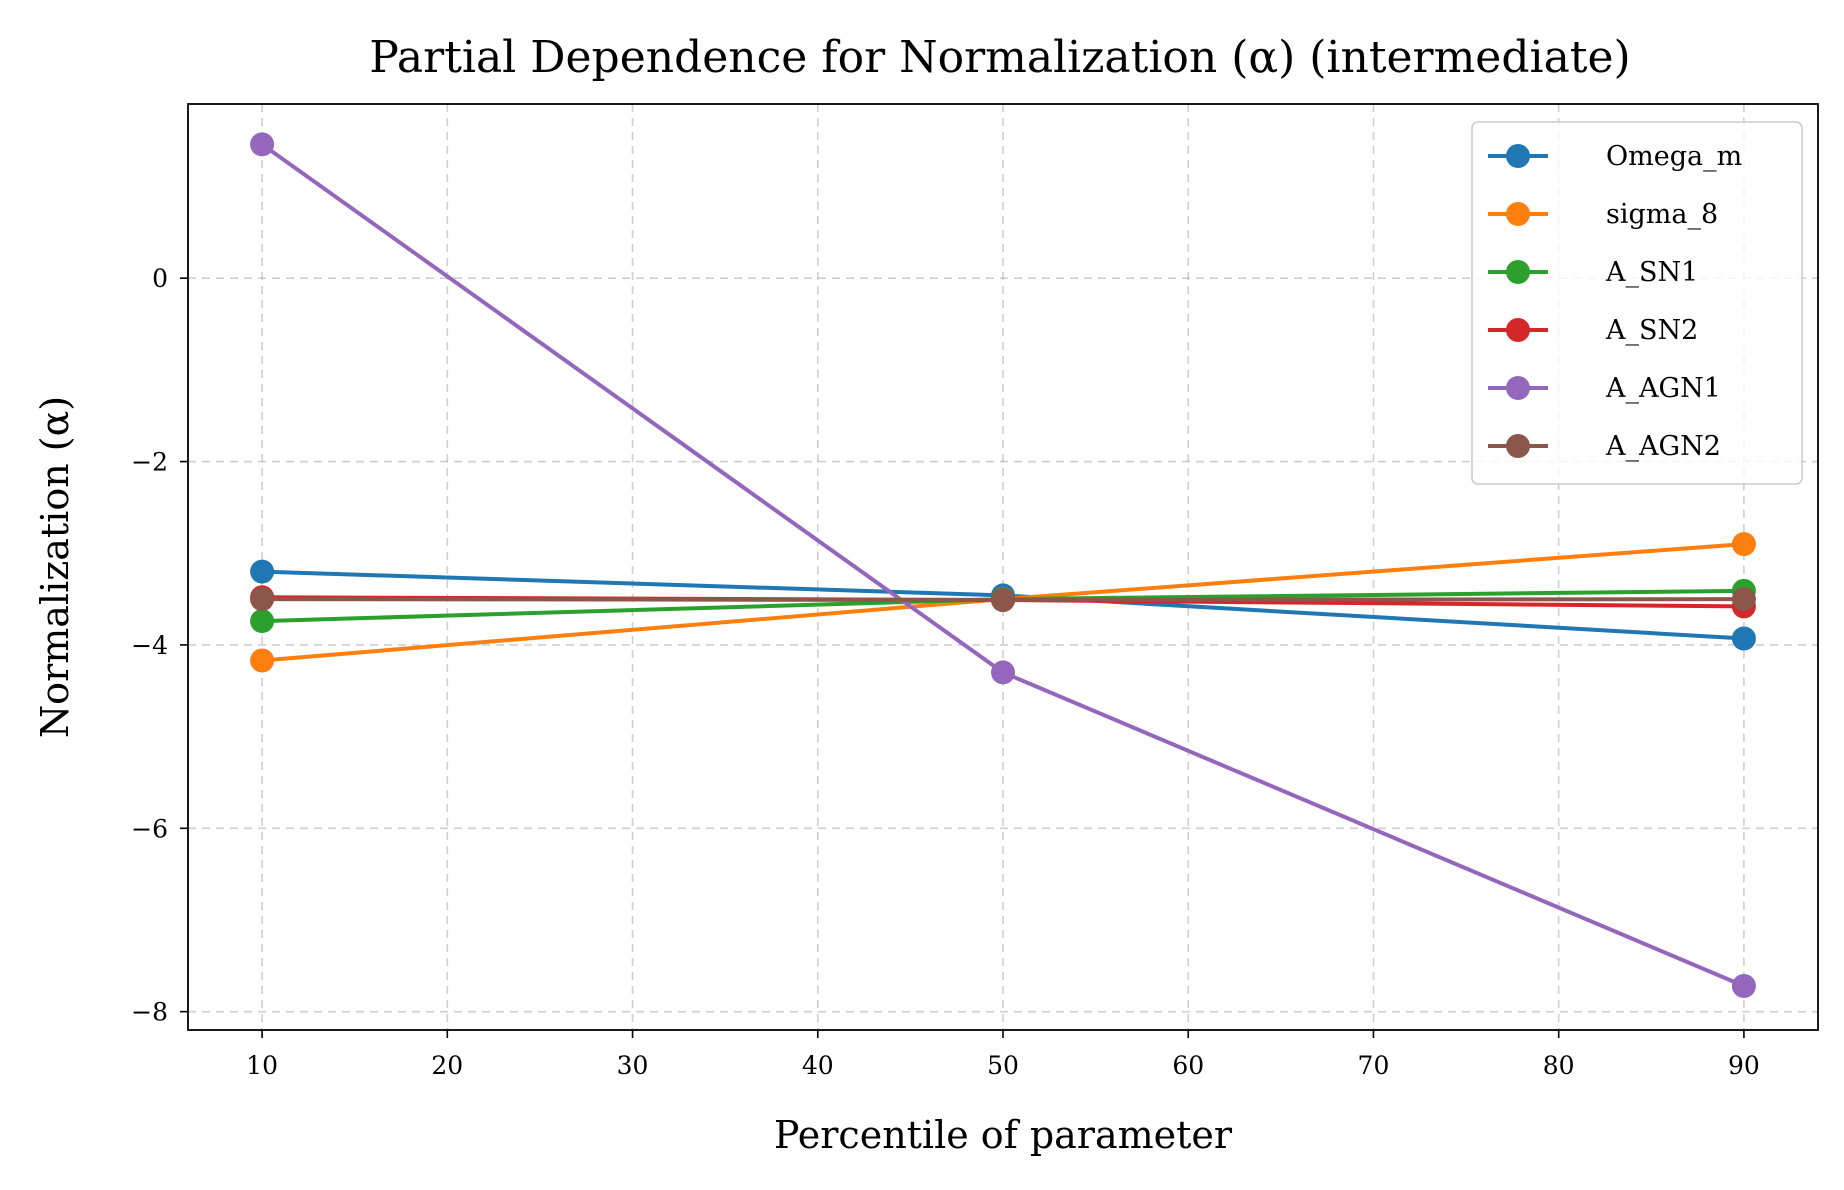 The height and width of the screenshot is (1190, 1844). What do you see at coordinates (262, 1065) in the screenshot?
I see `x-tick-label: 10` at bounding box center [262, 1065].